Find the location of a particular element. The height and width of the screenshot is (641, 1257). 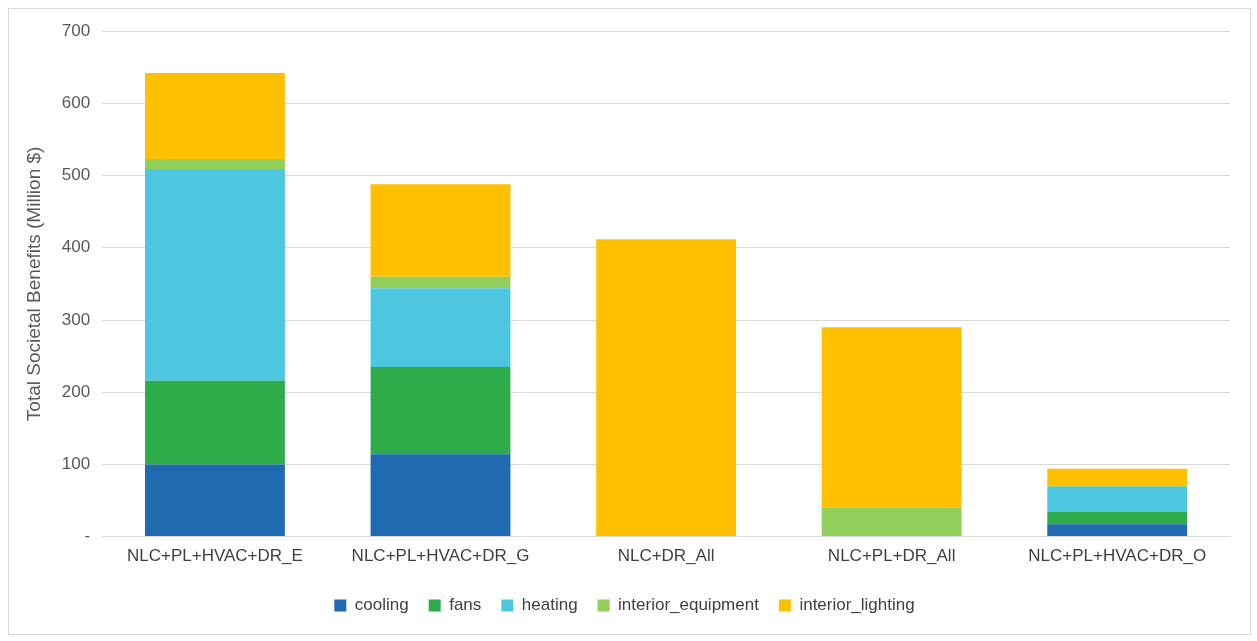

legend-label: cooling is located at coordinates (381, 605).